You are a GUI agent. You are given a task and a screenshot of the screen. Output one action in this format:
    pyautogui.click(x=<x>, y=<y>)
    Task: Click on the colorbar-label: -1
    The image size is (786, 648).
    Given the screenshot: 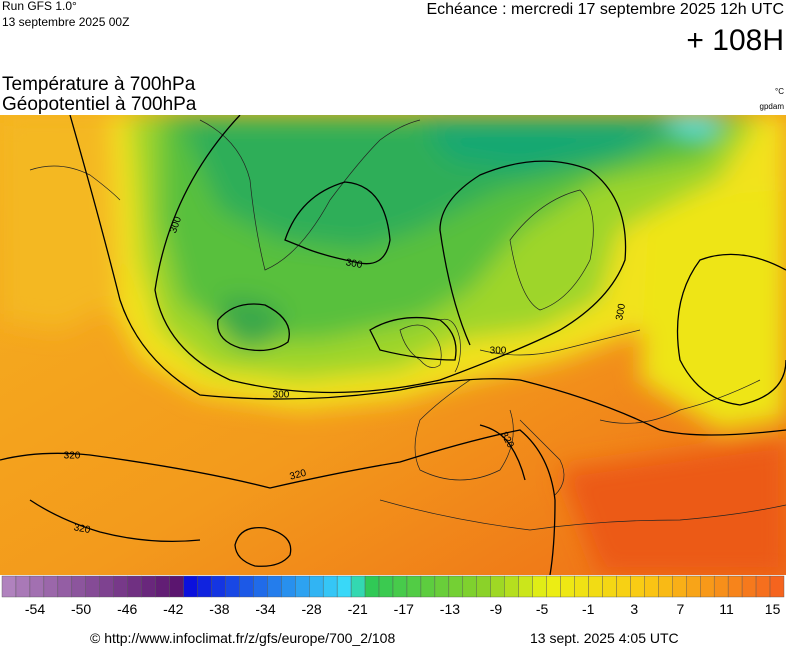 What is the action you would take?
    pyautogui.click(x=588, y=609)
    